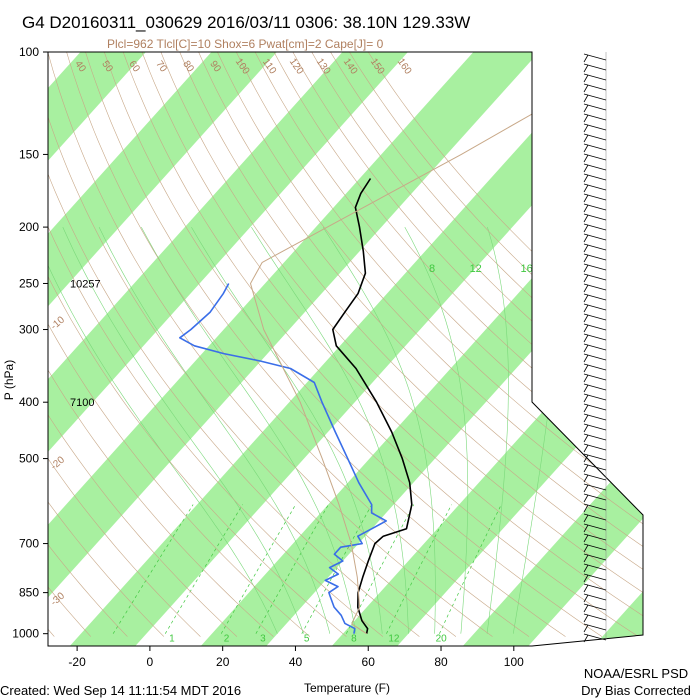 The height and width of the screenshot is (700, 700). Describe the element at coordinates (58, 323) in the screenshot. I see `temperature-band-label: -10` at that location.